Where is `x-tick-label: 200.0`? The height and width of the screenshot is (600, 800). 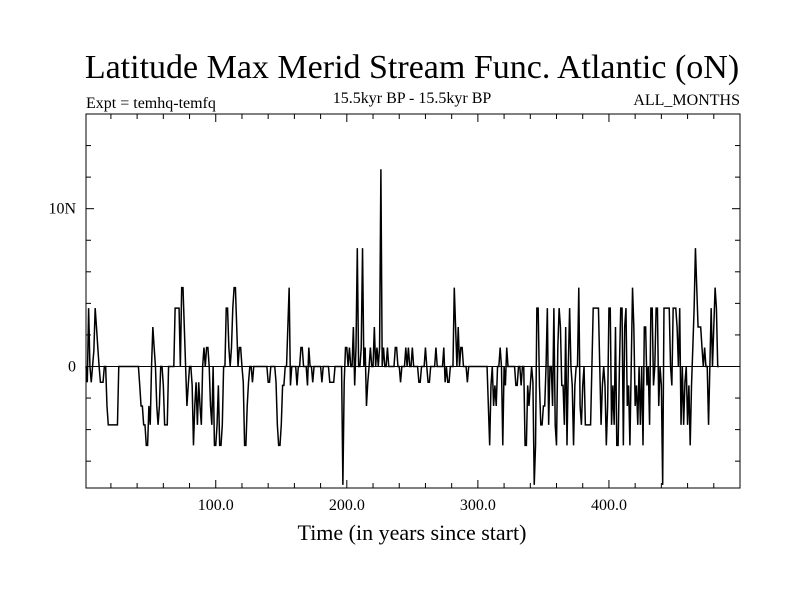 x-tick-label: 200.0 is located at coordinates (347, 505).